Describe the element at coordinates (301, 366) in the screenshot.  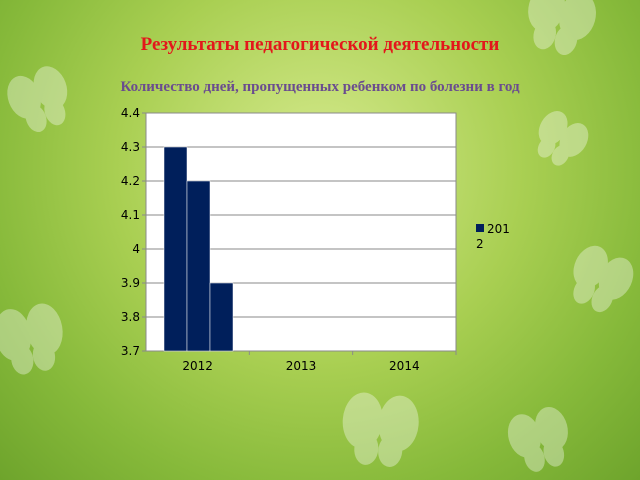
I see `x-tick-label: 2013` at that location.